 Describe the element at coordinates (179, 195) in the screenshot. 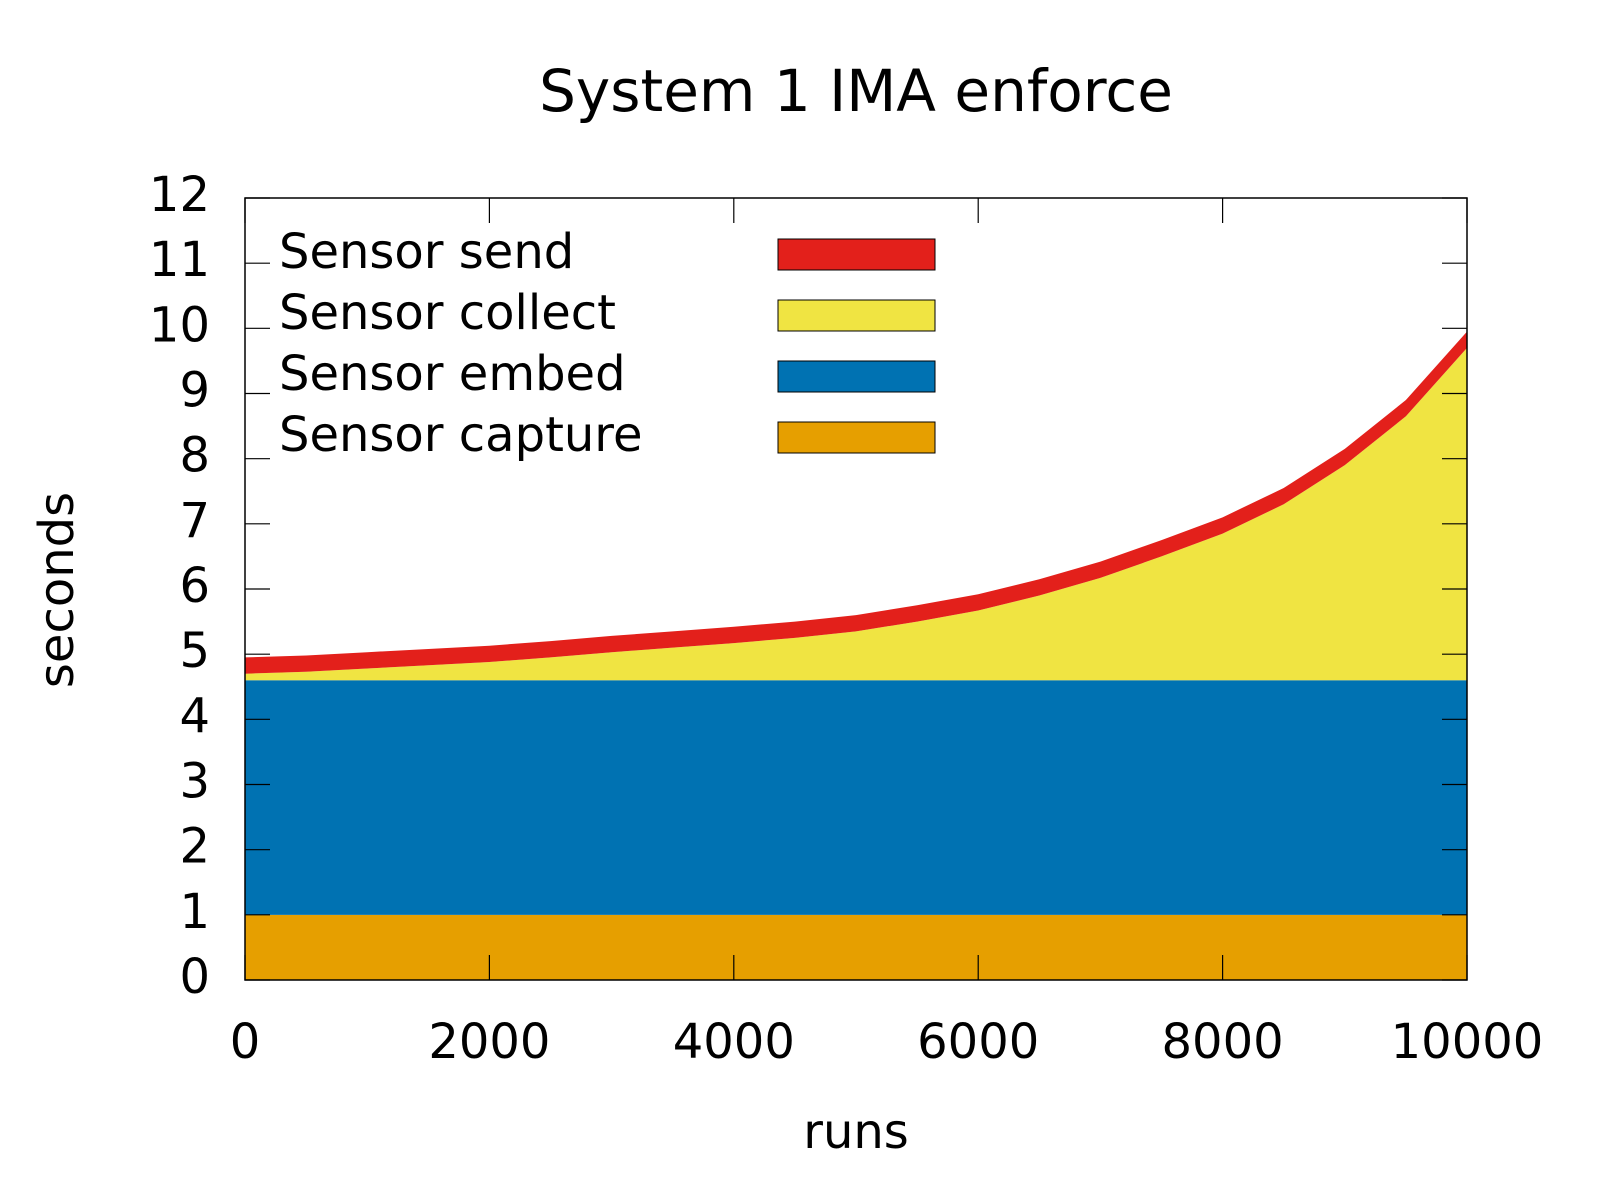

I see `y-tick-label: 12` at that location.